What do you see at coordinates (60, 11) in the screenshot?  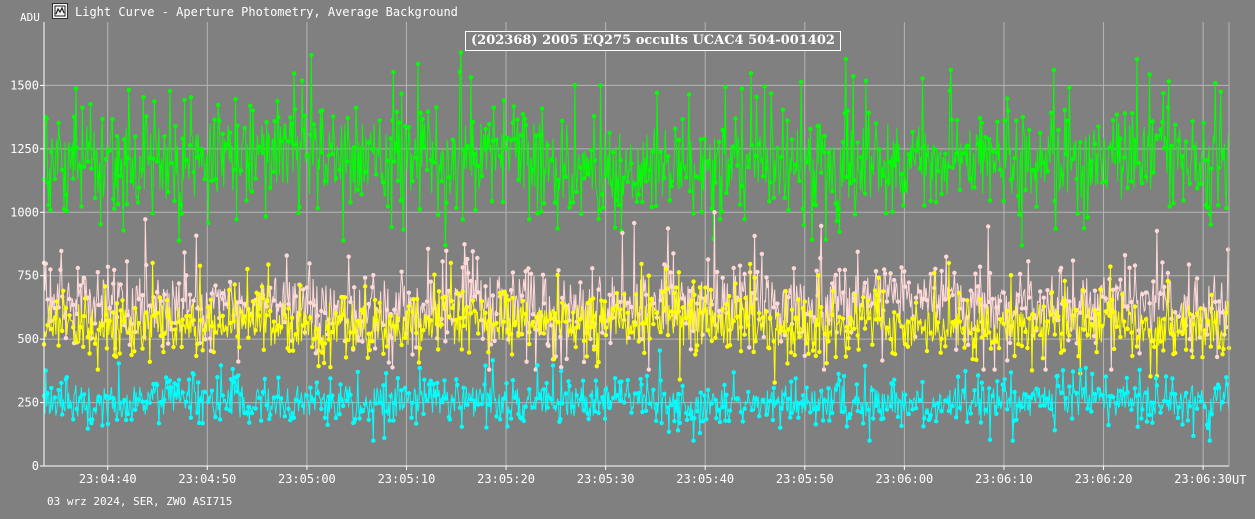 I see `light-curve-app-icon` at bounding box center [60, 11].